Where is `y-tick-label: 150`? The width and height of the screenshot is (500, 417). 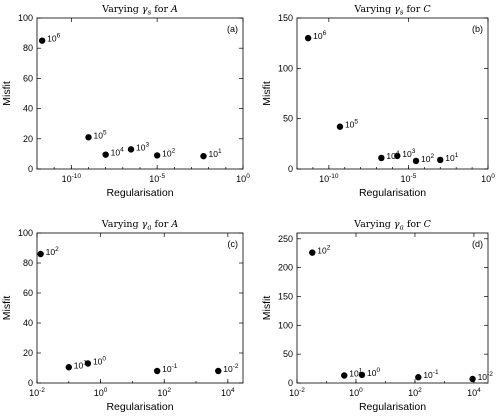 y-tick-label: 150 is located at coordinates (285, 18).